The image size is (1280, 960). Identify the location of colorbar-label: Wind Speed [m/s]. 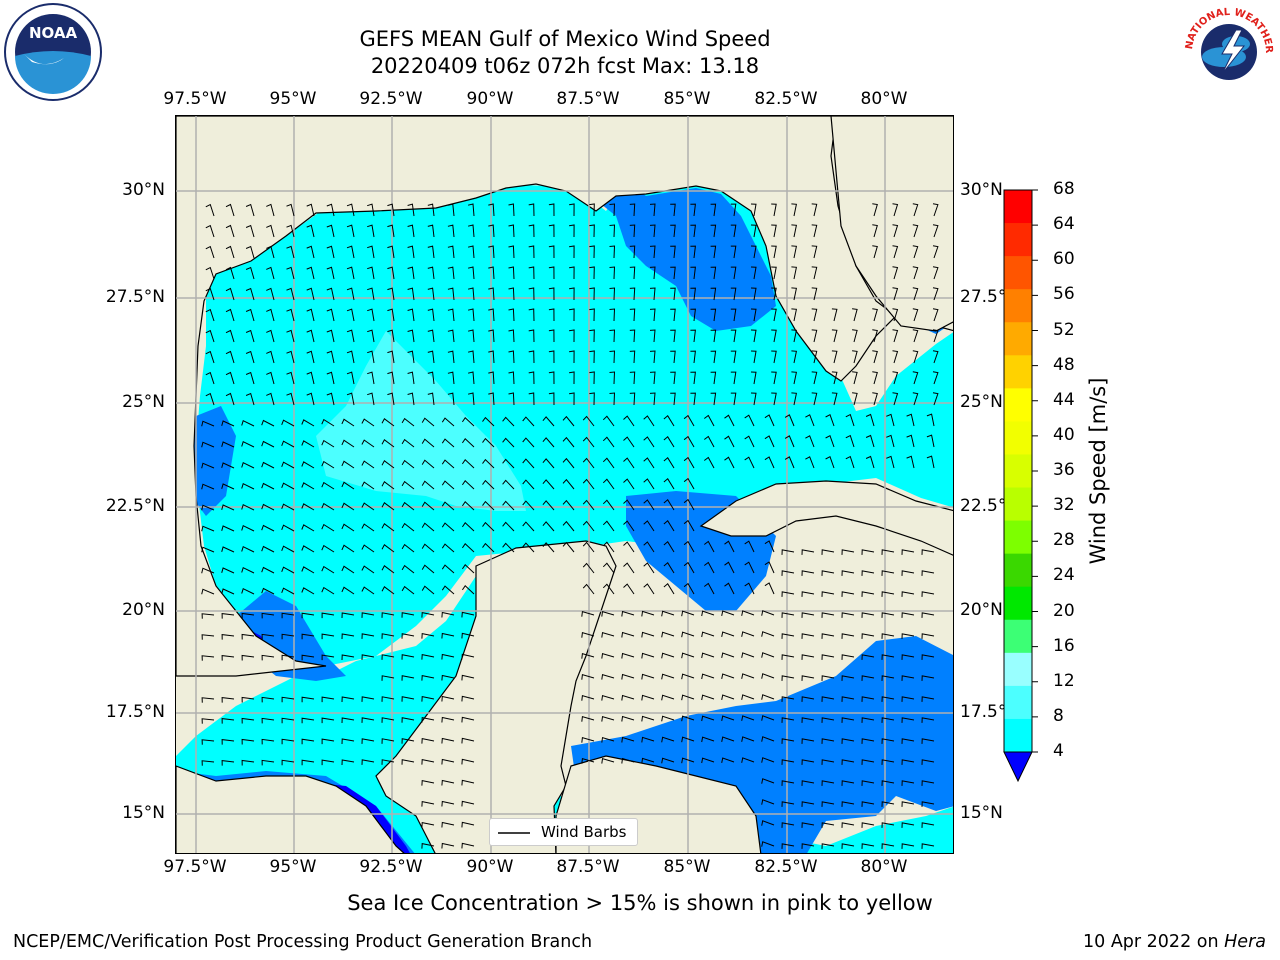
(1098, 471).